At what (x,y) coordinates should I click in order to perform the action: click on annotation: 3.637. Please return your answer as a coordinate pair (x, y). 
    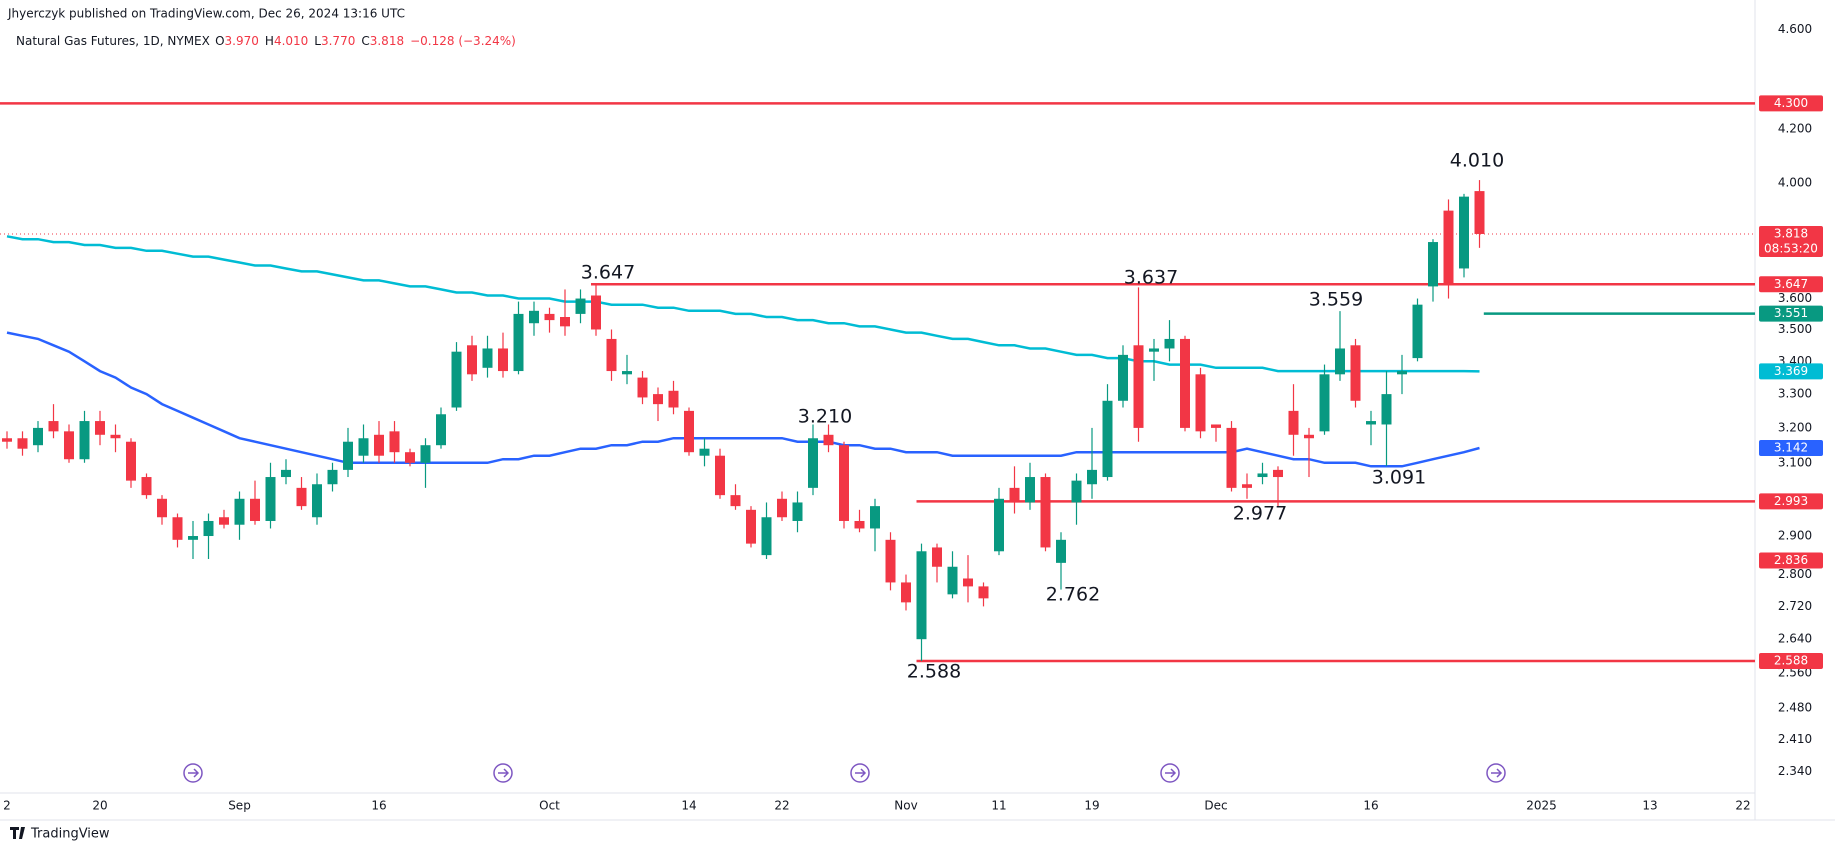
    Looking at the image, I should click on (1151, 278).